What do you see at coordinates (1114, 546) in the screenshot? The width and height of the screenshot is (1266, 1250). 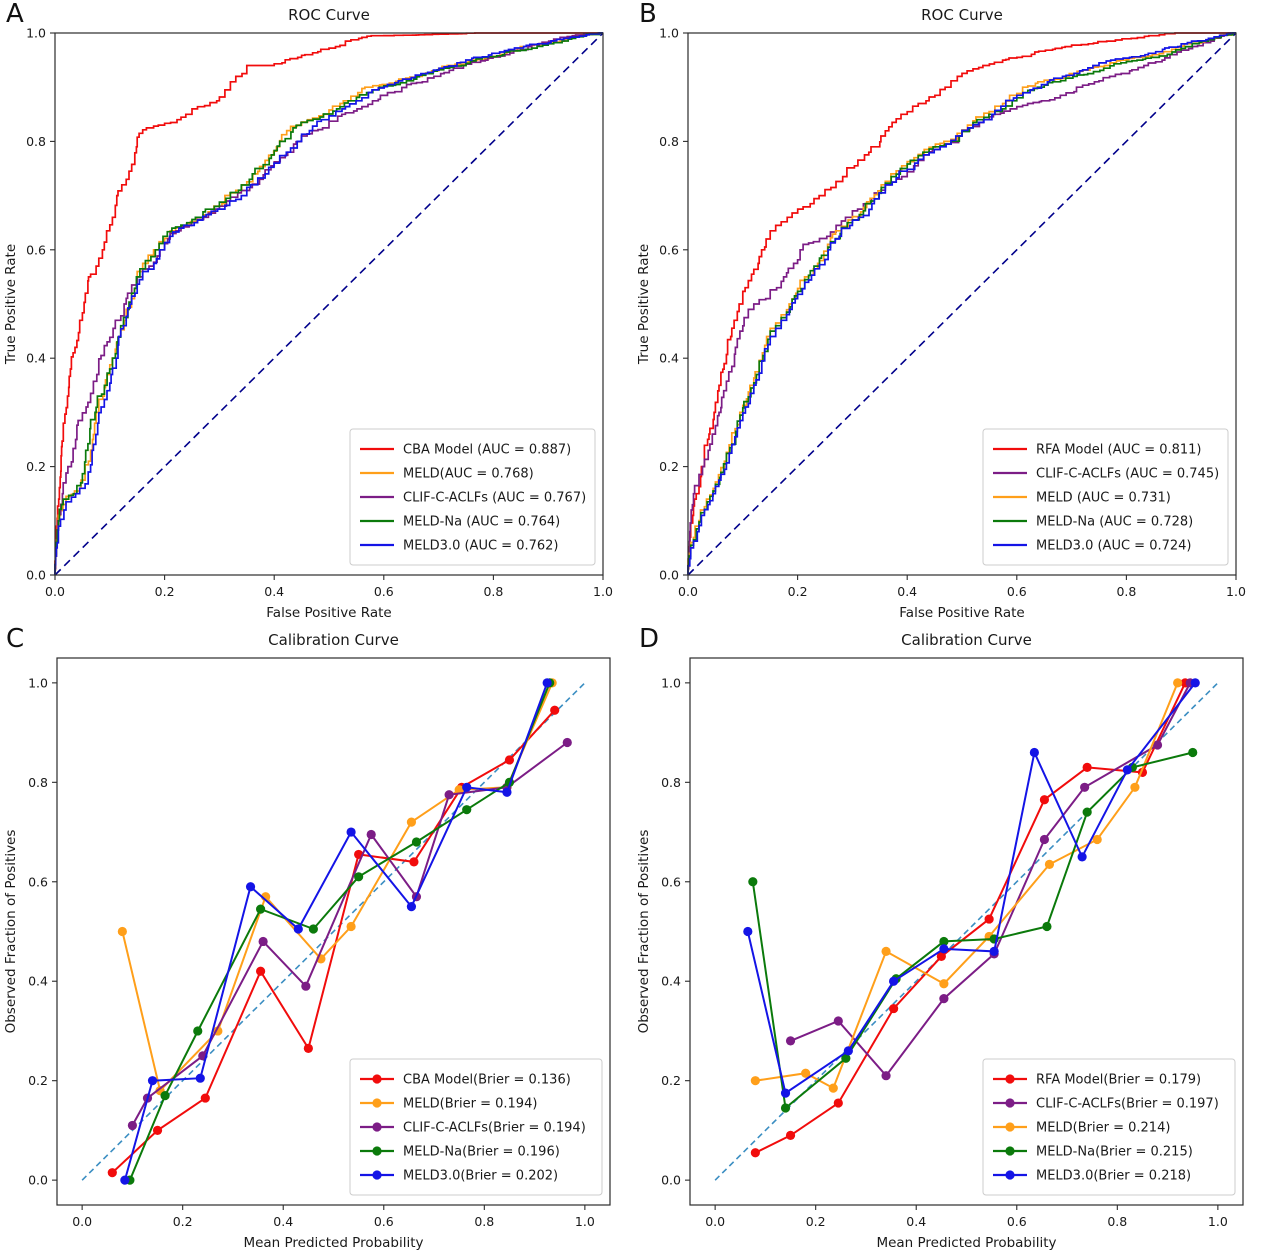 I see `legend-label: MELD3.0 (AUC = 0.724)` at bounding box center [1114, 546].